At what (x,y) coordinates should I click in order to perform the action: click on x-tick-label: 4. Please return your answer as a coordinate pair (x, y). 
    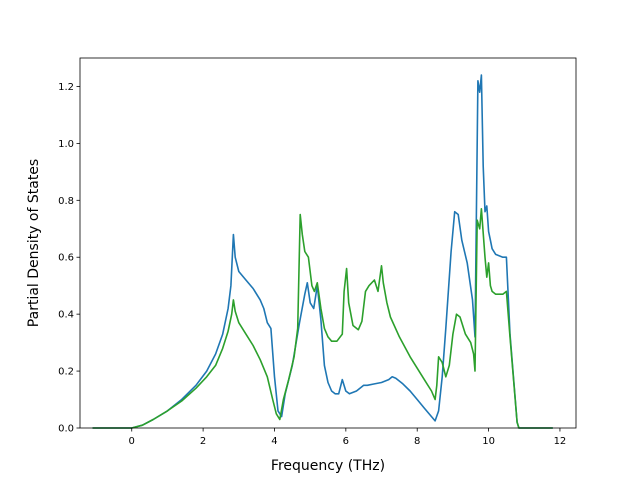
    Looking at the image, I should click on (274, 441).